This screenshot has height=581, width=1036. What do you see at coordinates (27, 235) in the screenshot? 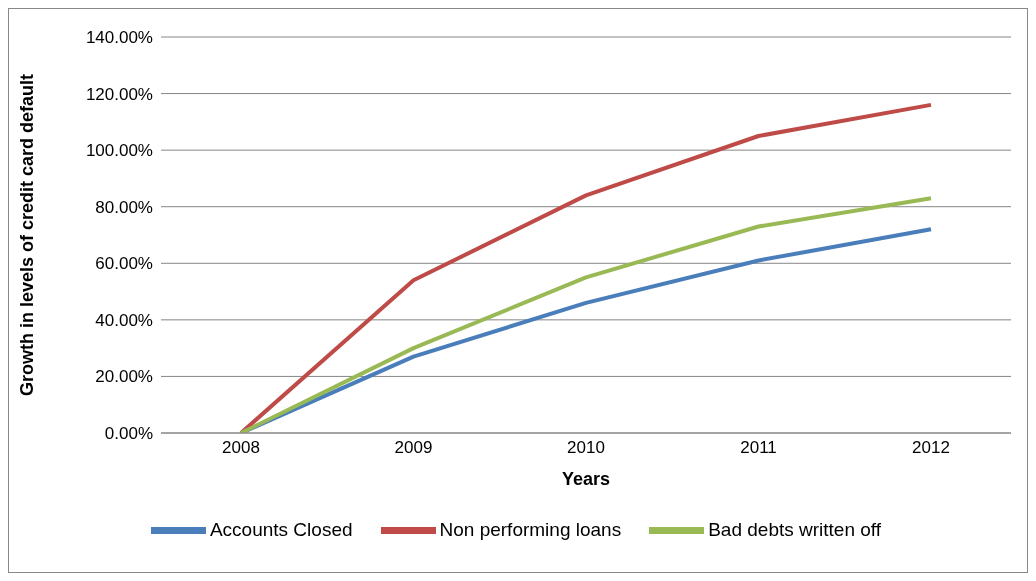
I see `y-axis-title: Growth in levels of credit card default` at bounding box center [27, 235].